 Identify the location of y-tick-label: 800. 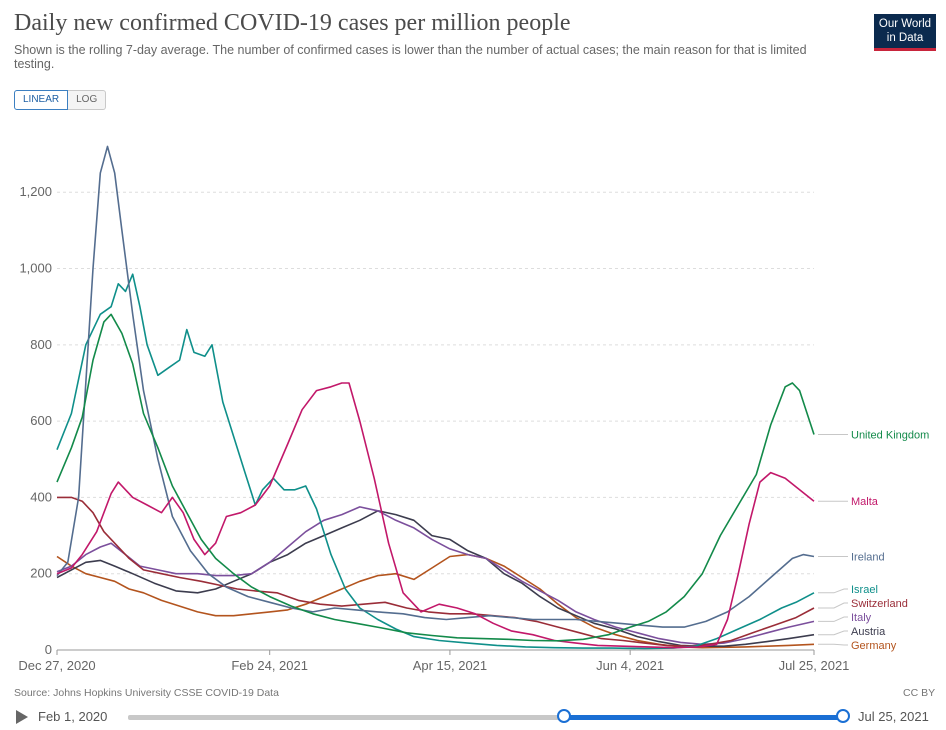
(41, 344).